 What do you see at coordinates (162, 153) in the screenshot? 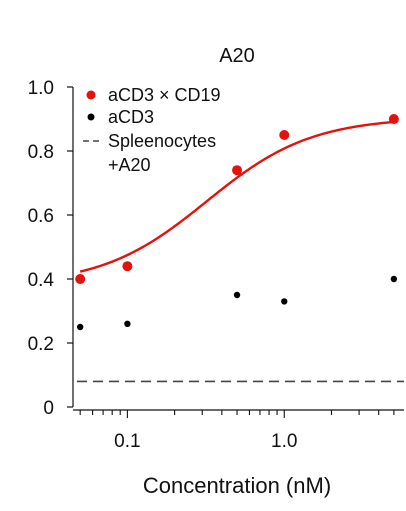
I see `legend-label-baseline: Spleenocytes +A20` at bounding box center [162, 153].